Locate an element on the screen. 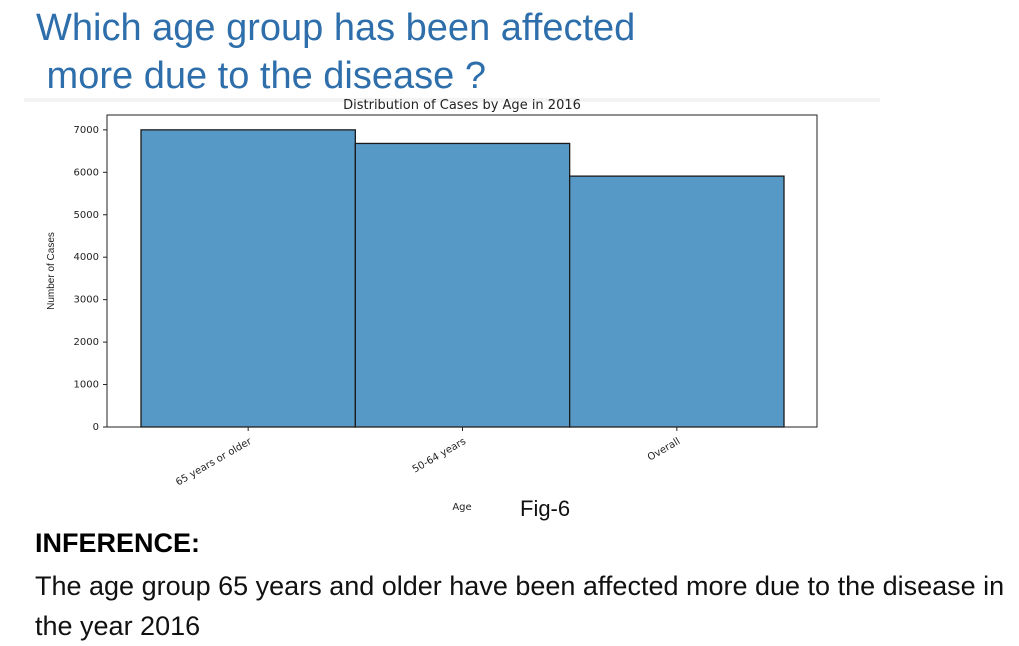 This screenshot has height=646, width=1019. y-tick-label: 3000 is located at coordinates (86, 300).